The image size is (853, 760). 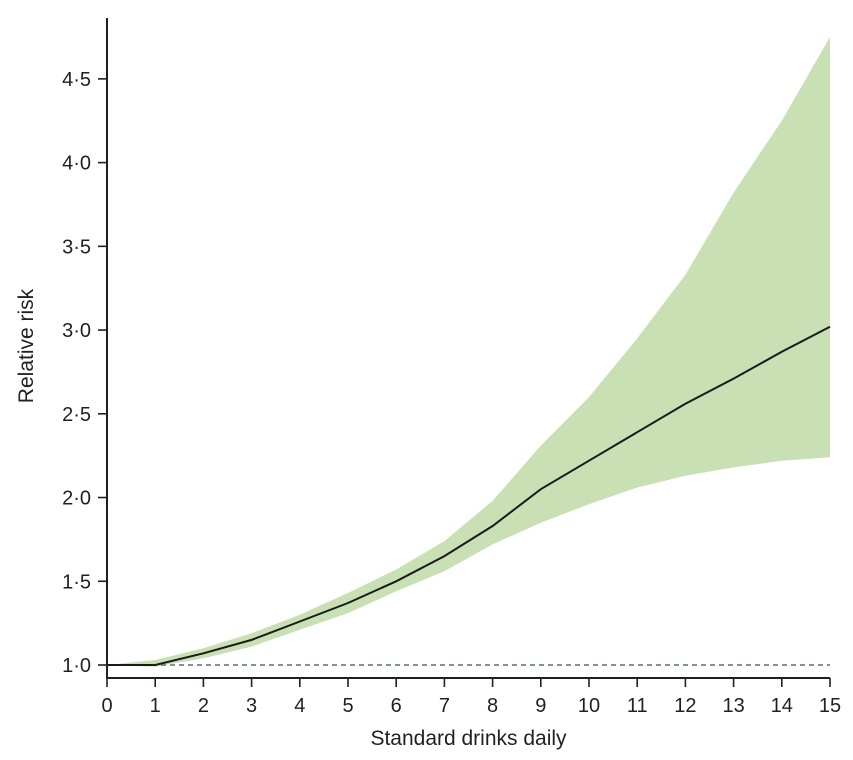 What do you see at coordinates (203, 706) in the screenshot?
I see `x-tick-label: 2` at bounding box center [203, 706].